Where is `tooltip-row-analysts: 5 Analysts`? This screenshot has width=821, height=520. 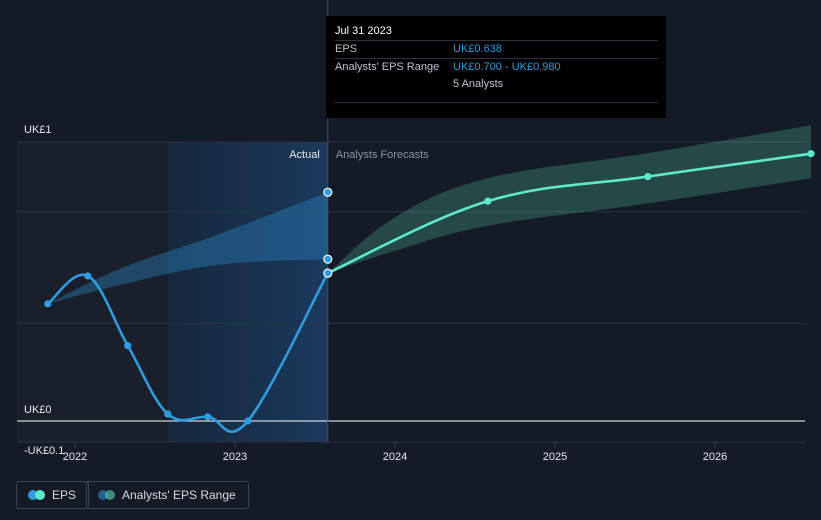
tooltip-row-analysts: 5 Analysts is located at coordinates (496, 84).